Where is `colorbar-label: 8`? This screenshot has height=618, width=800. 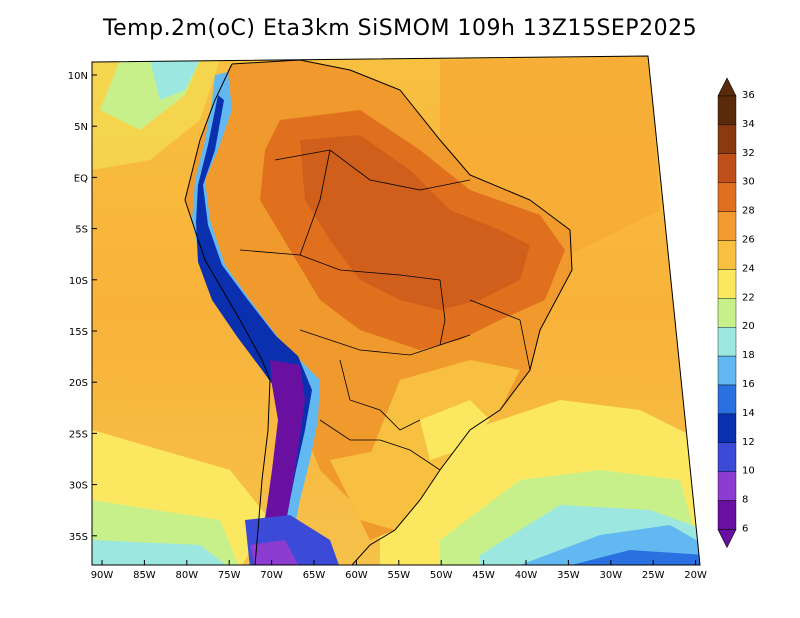
colorbar-label: 8 is located at coordinates (745, 500).